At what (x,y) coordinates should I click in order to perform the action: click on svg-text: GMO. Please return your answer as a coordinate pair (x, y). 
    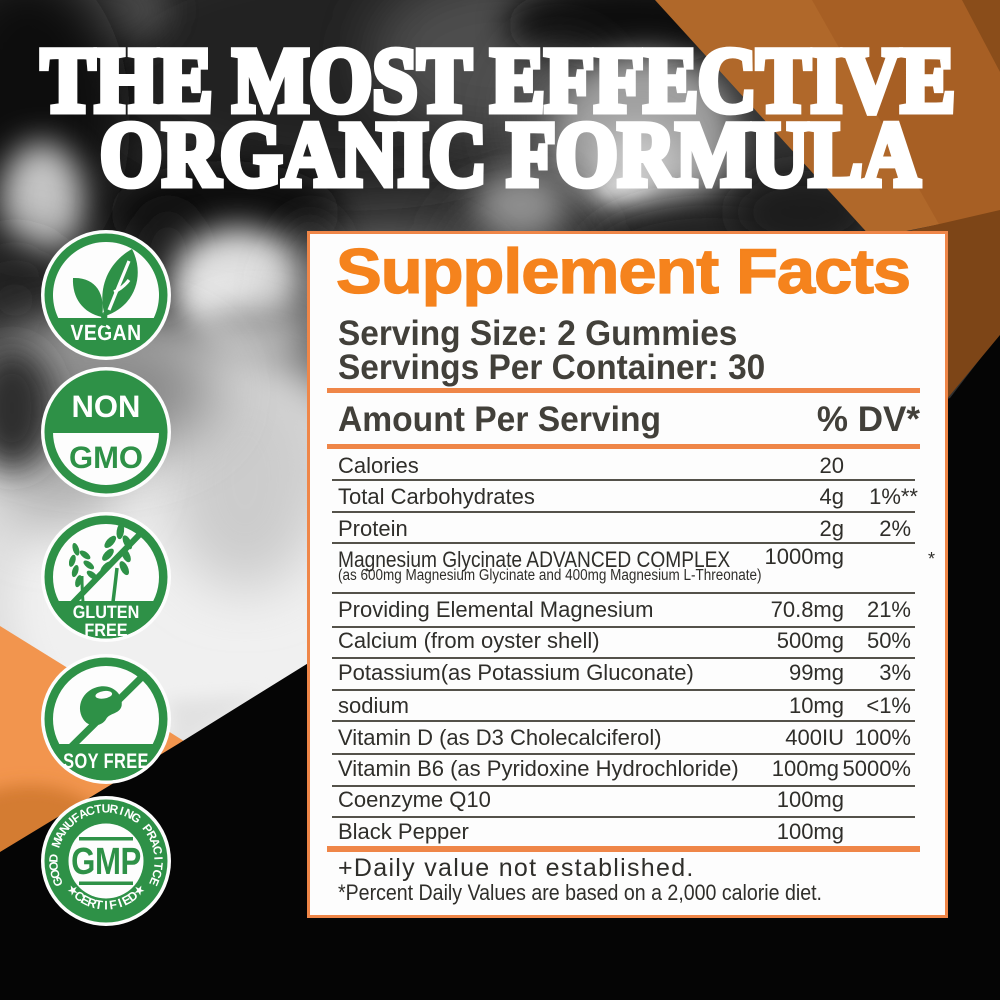
    Looking at the image, I should click on (106, 457).